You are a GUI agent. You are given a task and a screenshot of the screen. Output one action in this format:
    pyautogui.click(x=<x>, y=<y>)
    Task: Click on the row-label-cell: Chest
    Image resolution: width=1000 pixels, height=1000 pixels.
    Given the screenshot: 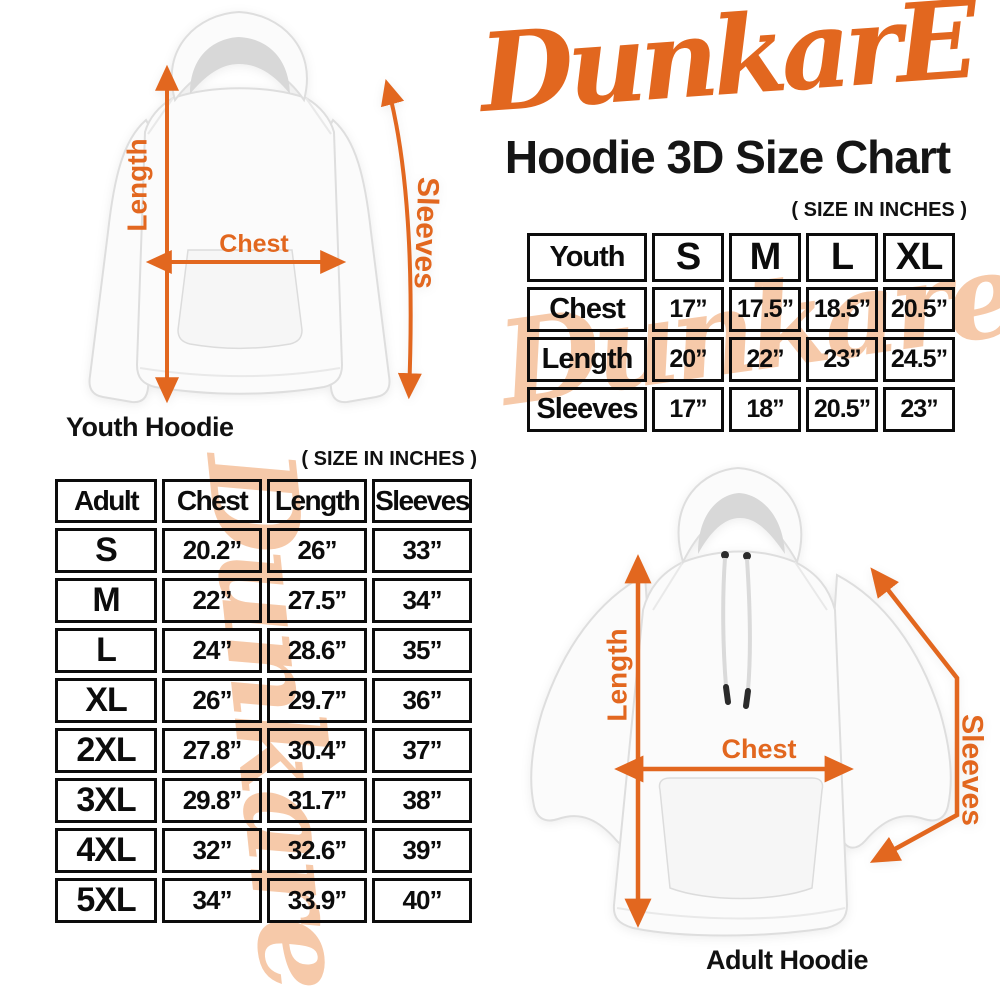 What is the action you would take?
    pyautogui.click(x=587, y=309)
    